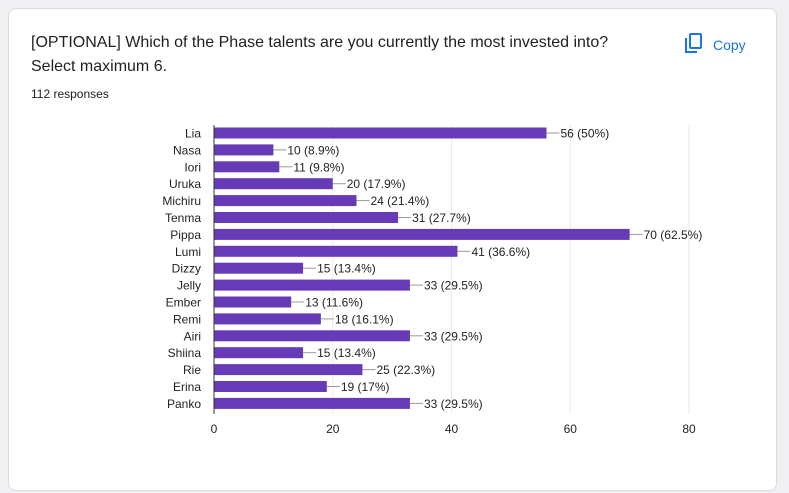 This screenshot has width=789, height=493. Describe the element at coordinates (186, 269) in the screenshot. I see `category-label: Dizzy` at that location.